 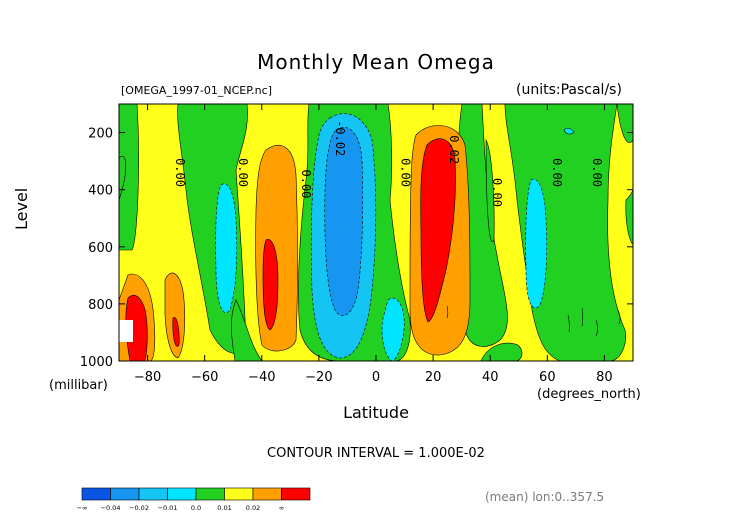 What do you see at coordinates (547, 377) in the screenshot?
I see `x-tick-label: 60` at bounding box center [547, 377].